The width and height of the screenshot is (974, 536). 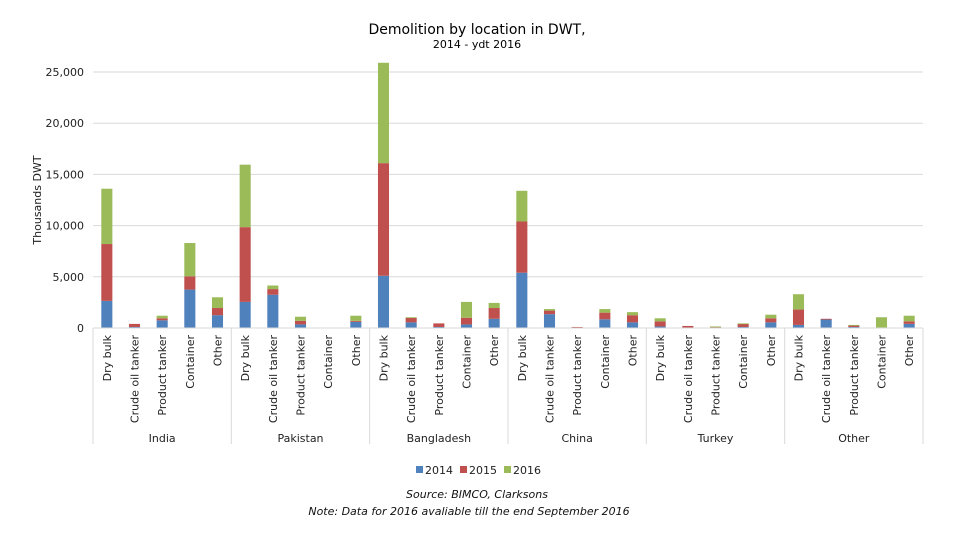 What do you see at coordinates (715, 438) in the screenshot?
I see `x-group-label: Turkey` at bounding box center [715, 438].